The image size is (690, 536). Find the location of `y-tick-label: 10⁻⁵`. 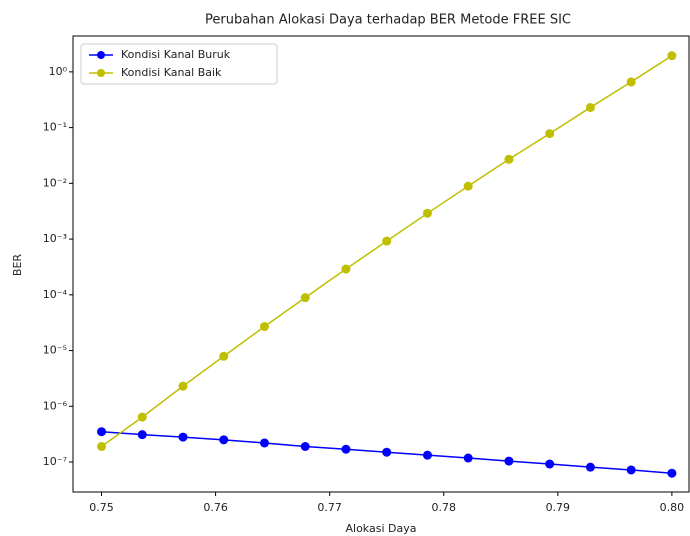

y-tick-label: 10⁻⁵ is located at coordinates (55, 350).